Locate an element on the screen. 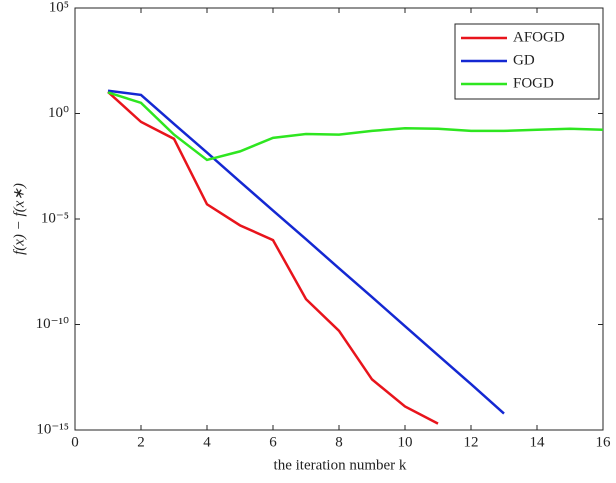 Image resolution: width=616 pixels, height=483 pixels. x-tick-label: 14 is located at coordinates (538, 442).